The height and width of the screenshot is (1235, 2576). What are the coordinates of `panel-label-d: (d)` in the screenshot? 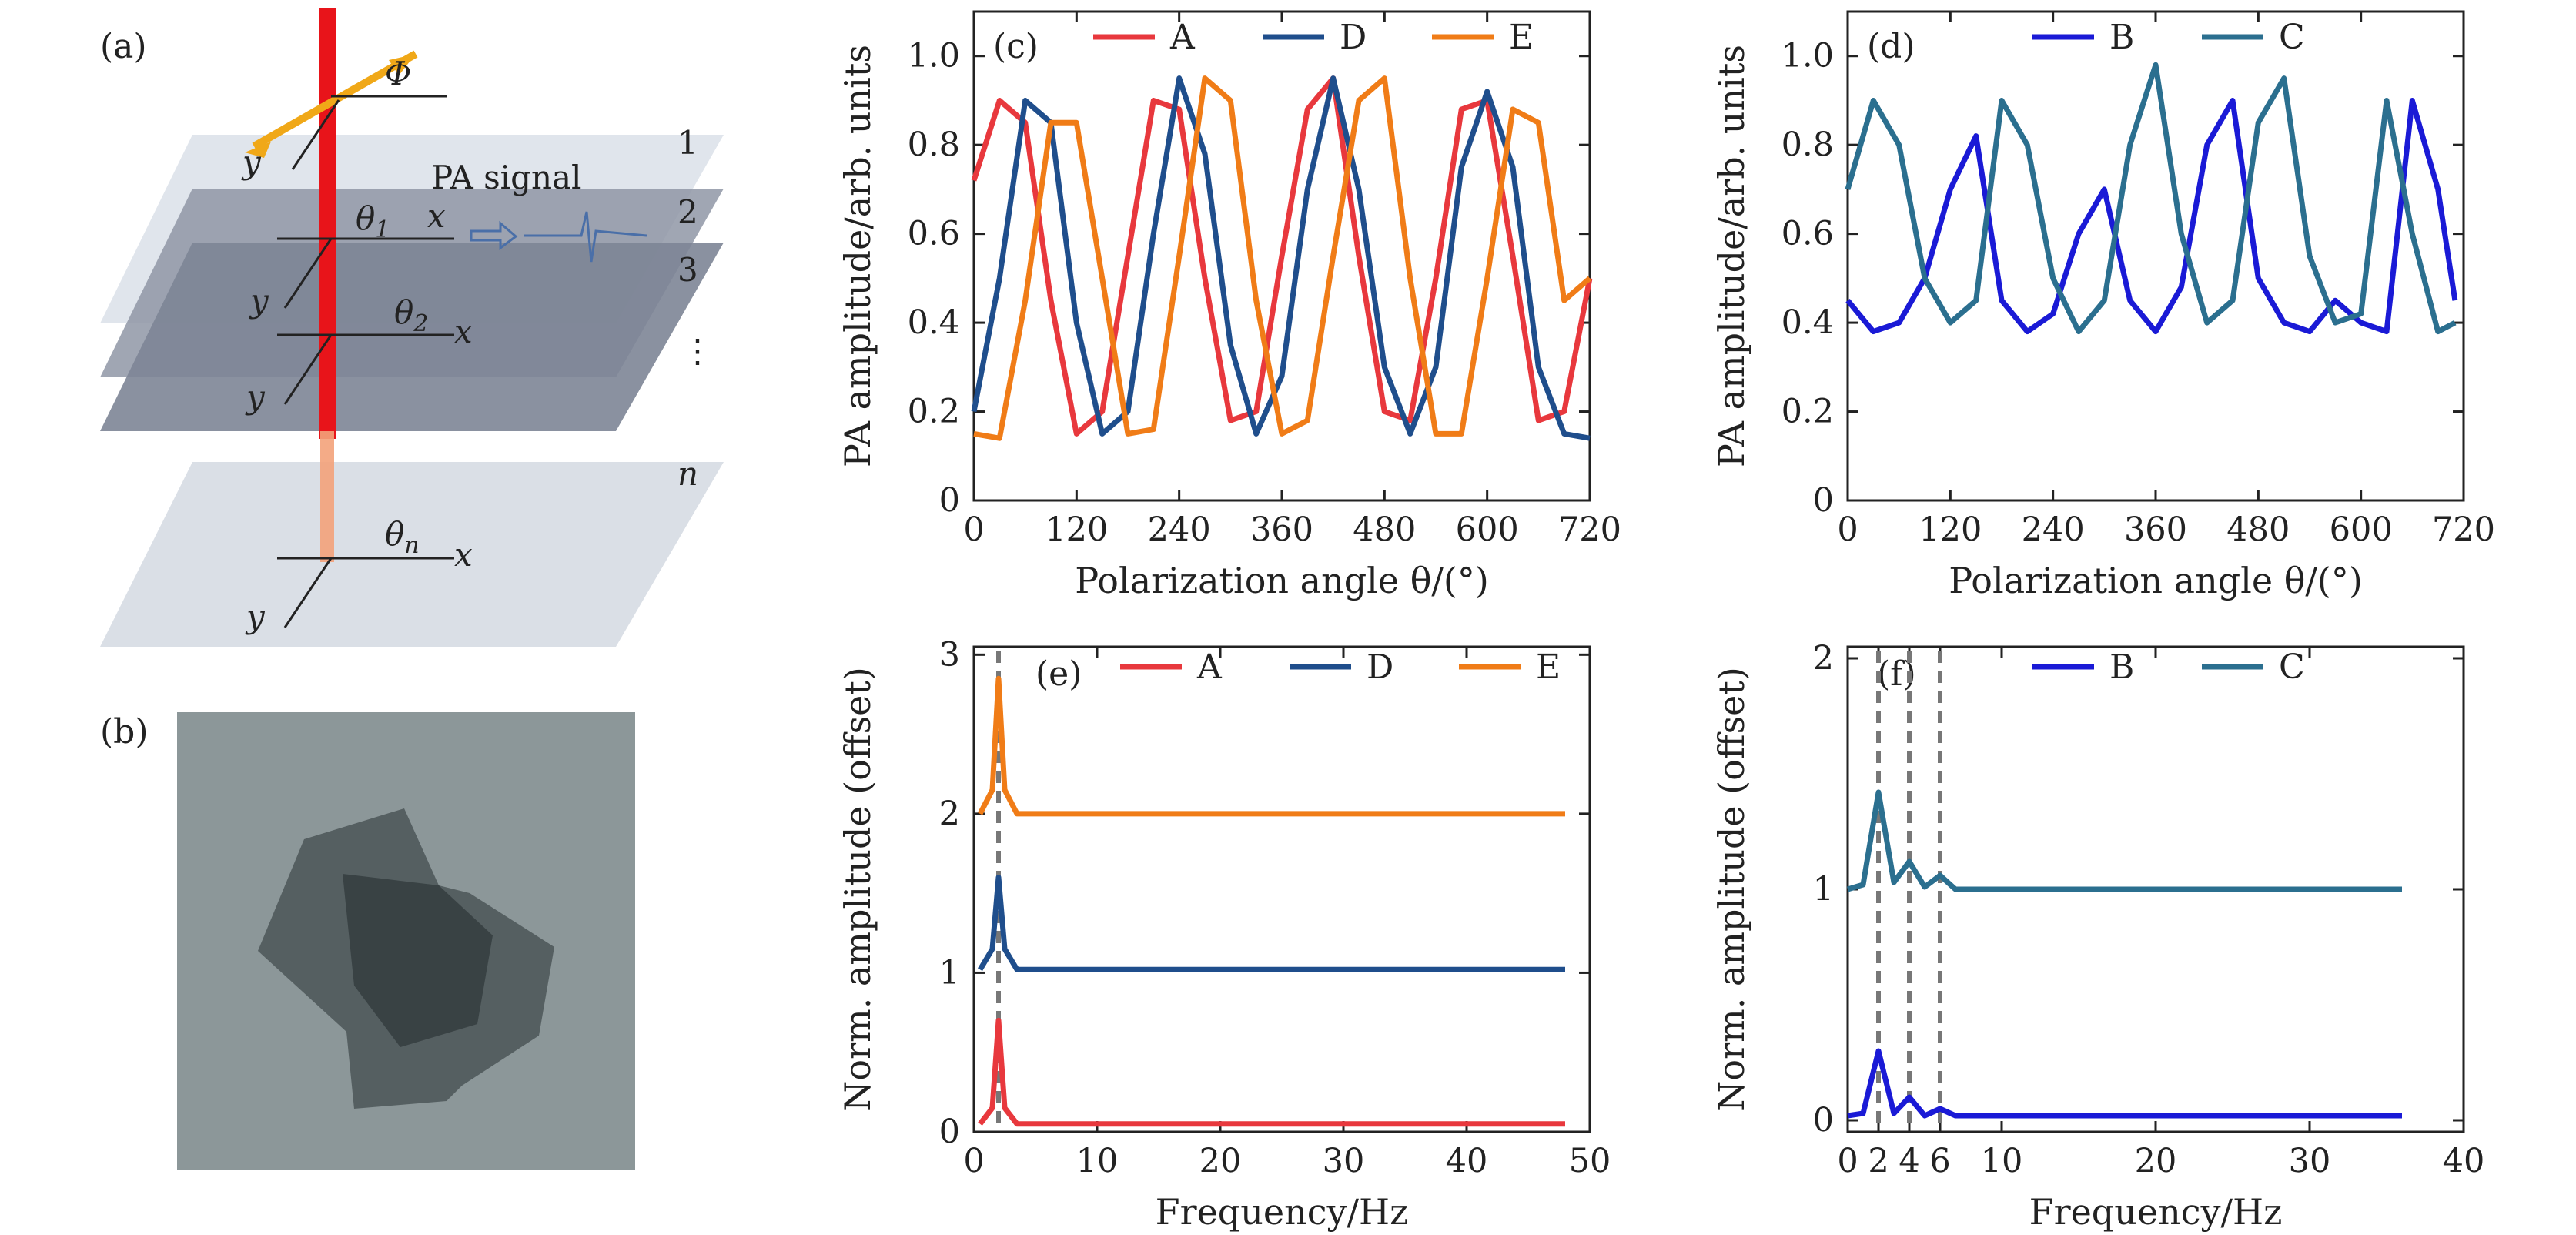 It's located at (1891, 46).